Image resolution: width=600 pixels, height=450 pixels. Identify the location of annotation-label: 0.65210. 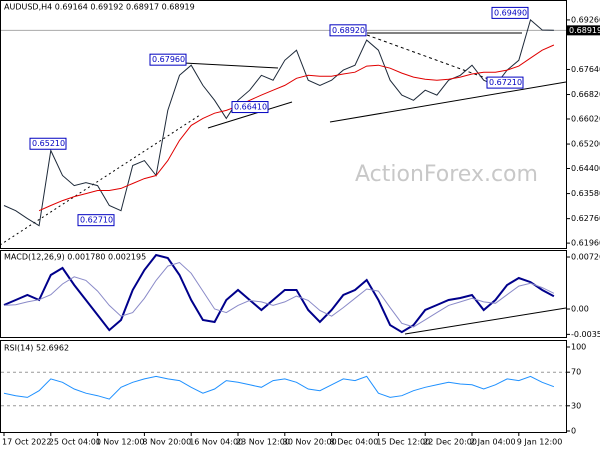
(48, 143).